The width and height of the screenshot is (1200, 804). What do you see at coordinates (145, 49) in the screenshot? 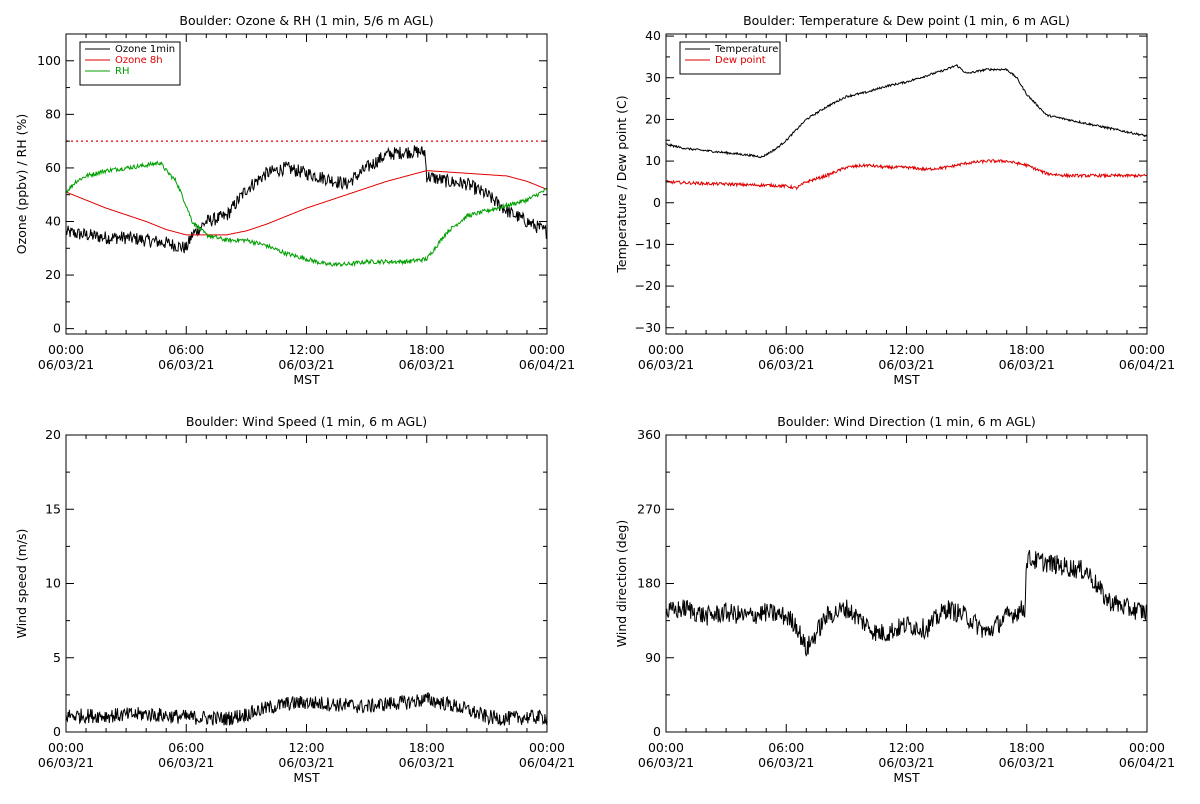
I see `legend-label: Ozone 1min` at bounding box center [145, 49].